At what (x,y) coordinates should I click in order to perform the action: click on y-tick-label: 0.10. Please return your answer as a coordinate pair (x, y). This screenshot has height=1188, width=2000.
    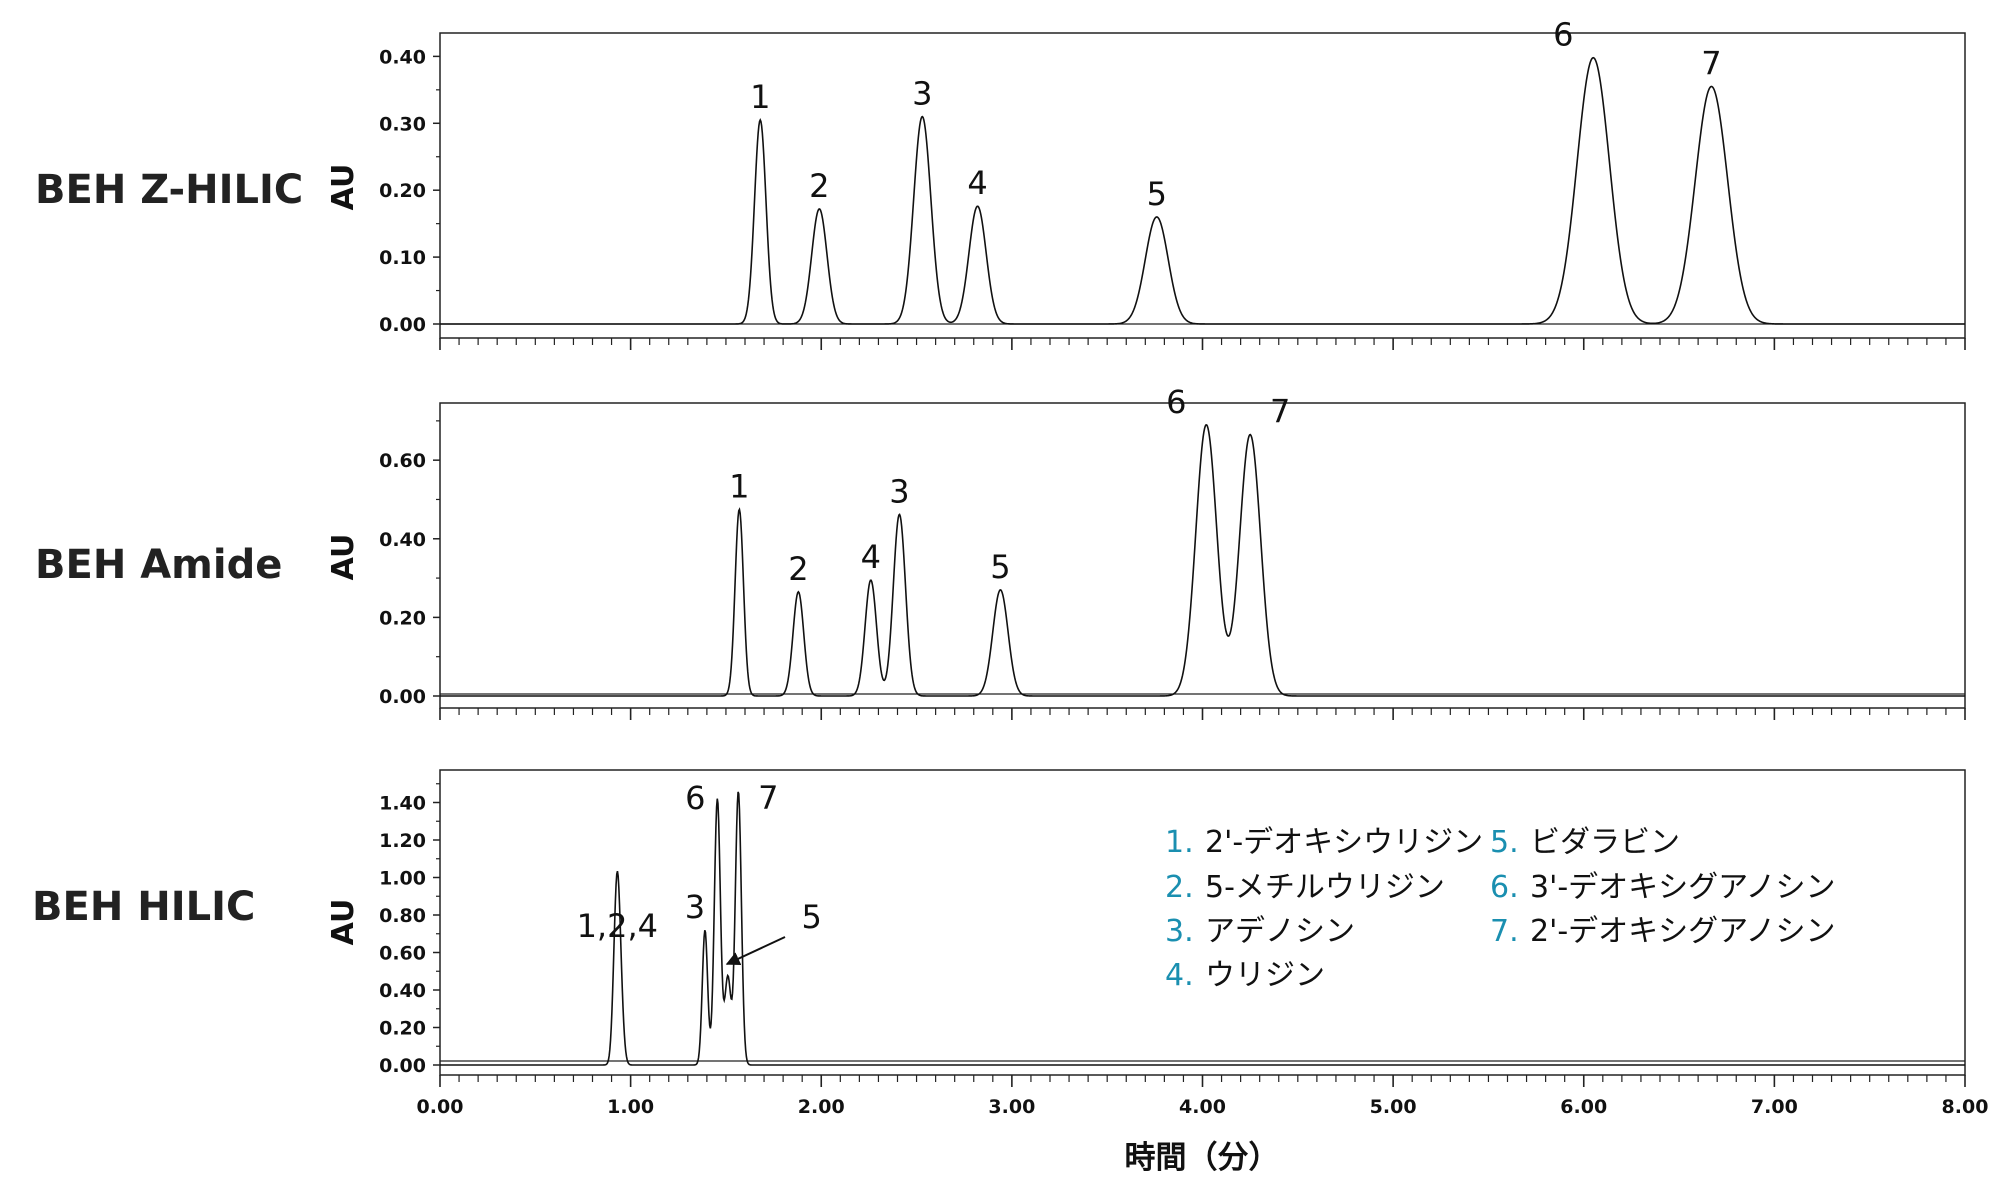
    Looking at the image, I should click on (402, 258).